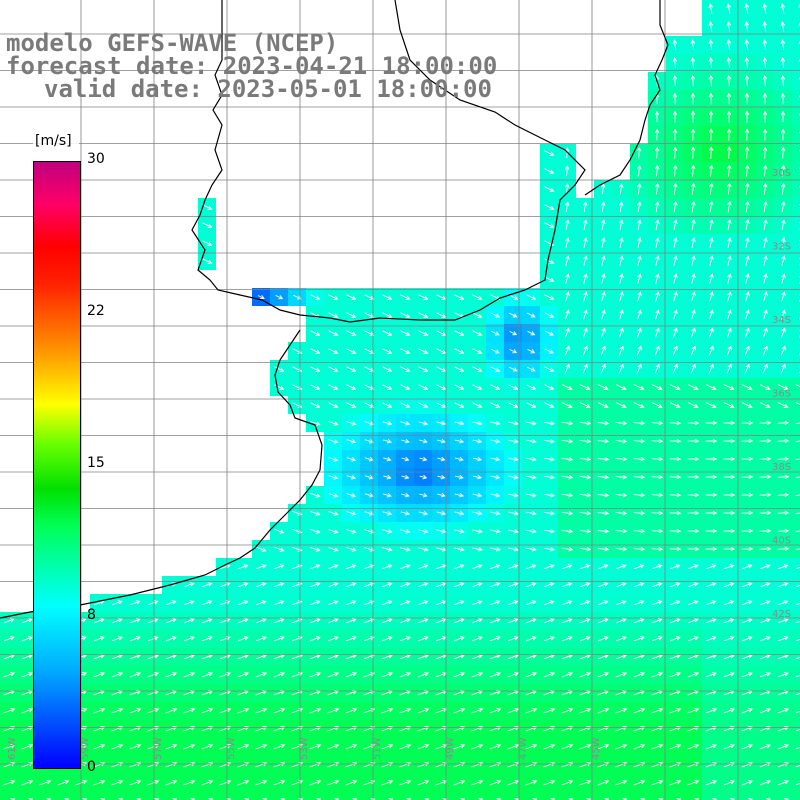 This screenshot has width=800, height=800. I want to click on colorbar-tick-22: 22, so click(96, 311).